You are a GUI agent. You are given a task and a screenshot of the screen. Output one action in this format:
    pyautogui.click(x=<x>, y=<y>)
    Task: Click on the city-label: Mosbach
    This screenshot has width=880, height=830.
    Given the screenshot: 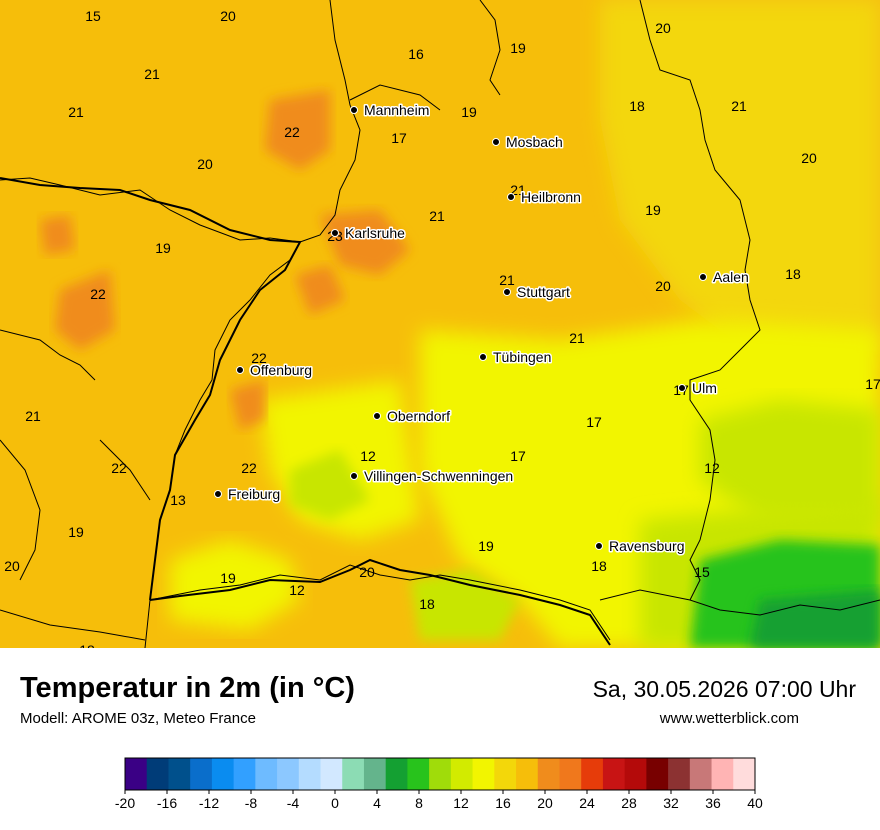 What is the action you would take?
    pyautogui.click(x=534, y=142)
    